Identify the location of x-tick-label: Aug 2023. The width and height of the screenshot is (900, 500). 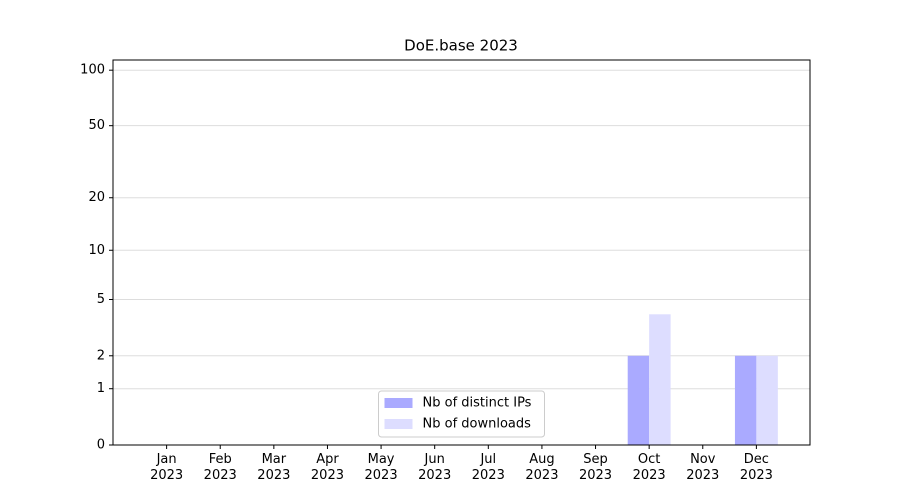
(542, 467).